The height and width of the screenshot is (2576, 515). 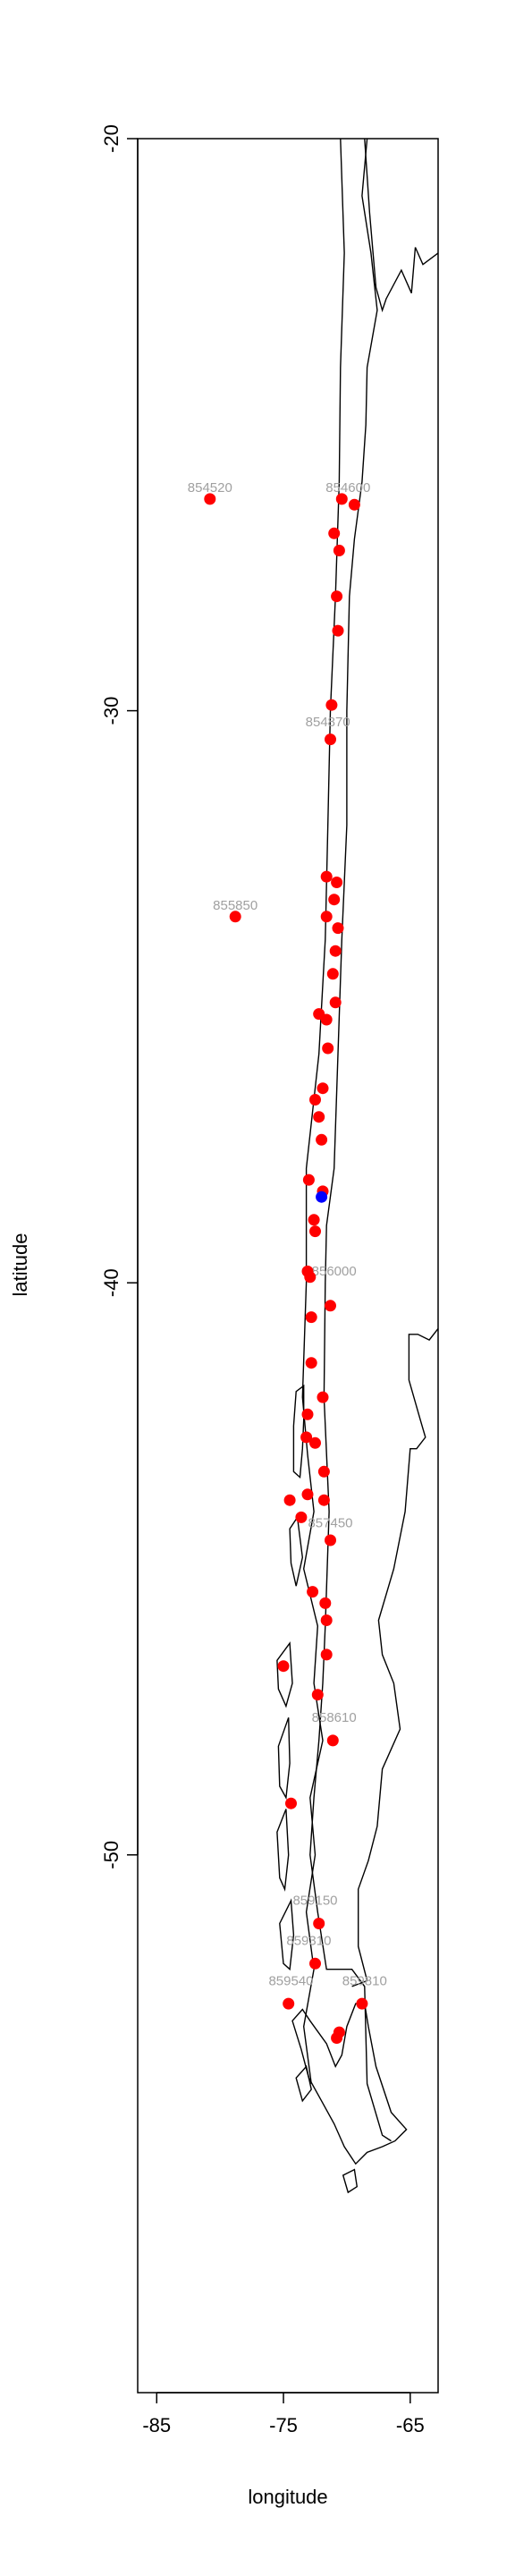 I want to click on station-label: 855850, so click(x=236, y=905).